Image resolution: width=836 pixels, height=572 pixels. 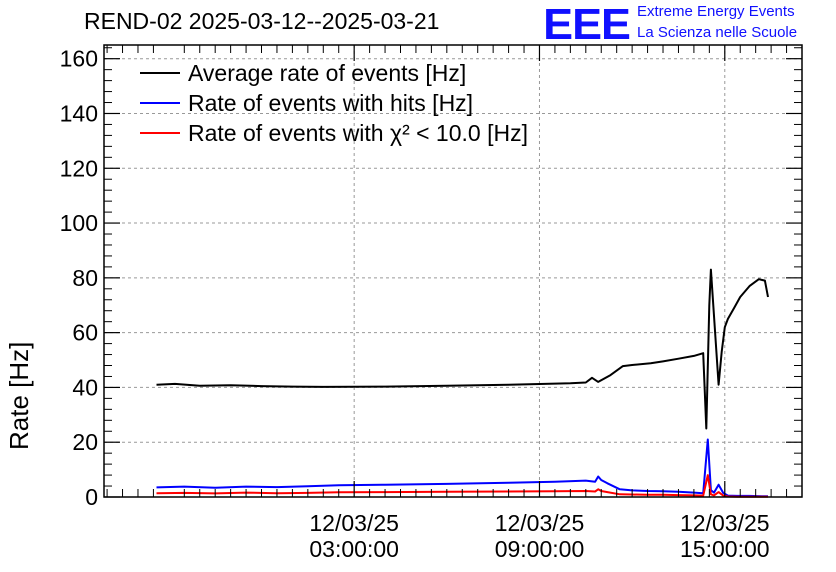 What do you see at coordinates (540, 549) in the screenshot?
I see `x-tick-label-time: 09:00:00` at bounding box center [540, 549].